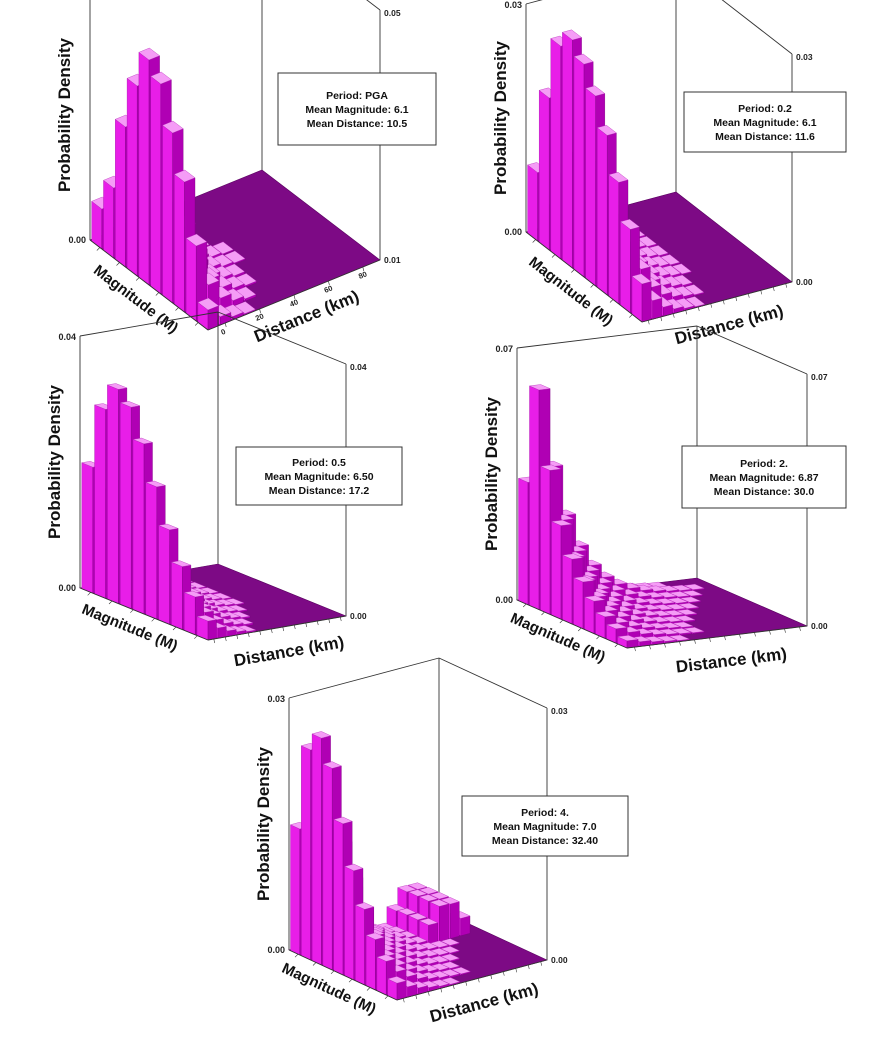  I want to click on distance-tick-label: 80, so click(362, 274).